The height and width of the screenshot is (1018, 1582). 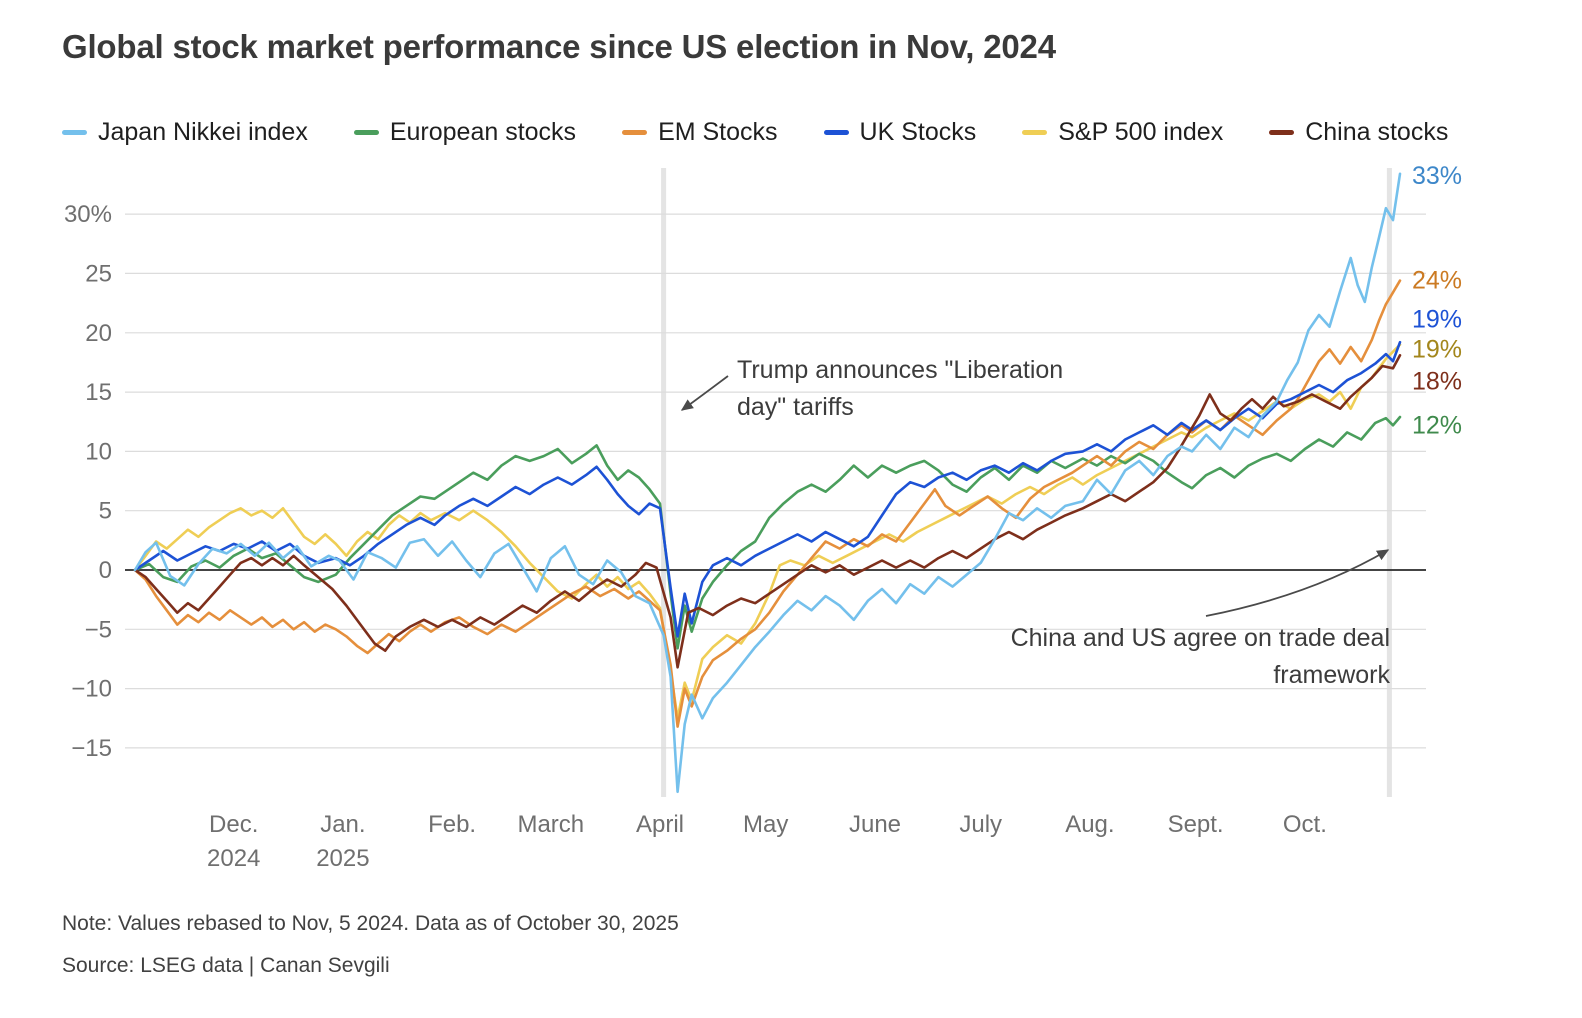 I want to click on end-label-european-stocks: 12%, so click(x=1437, y=425).